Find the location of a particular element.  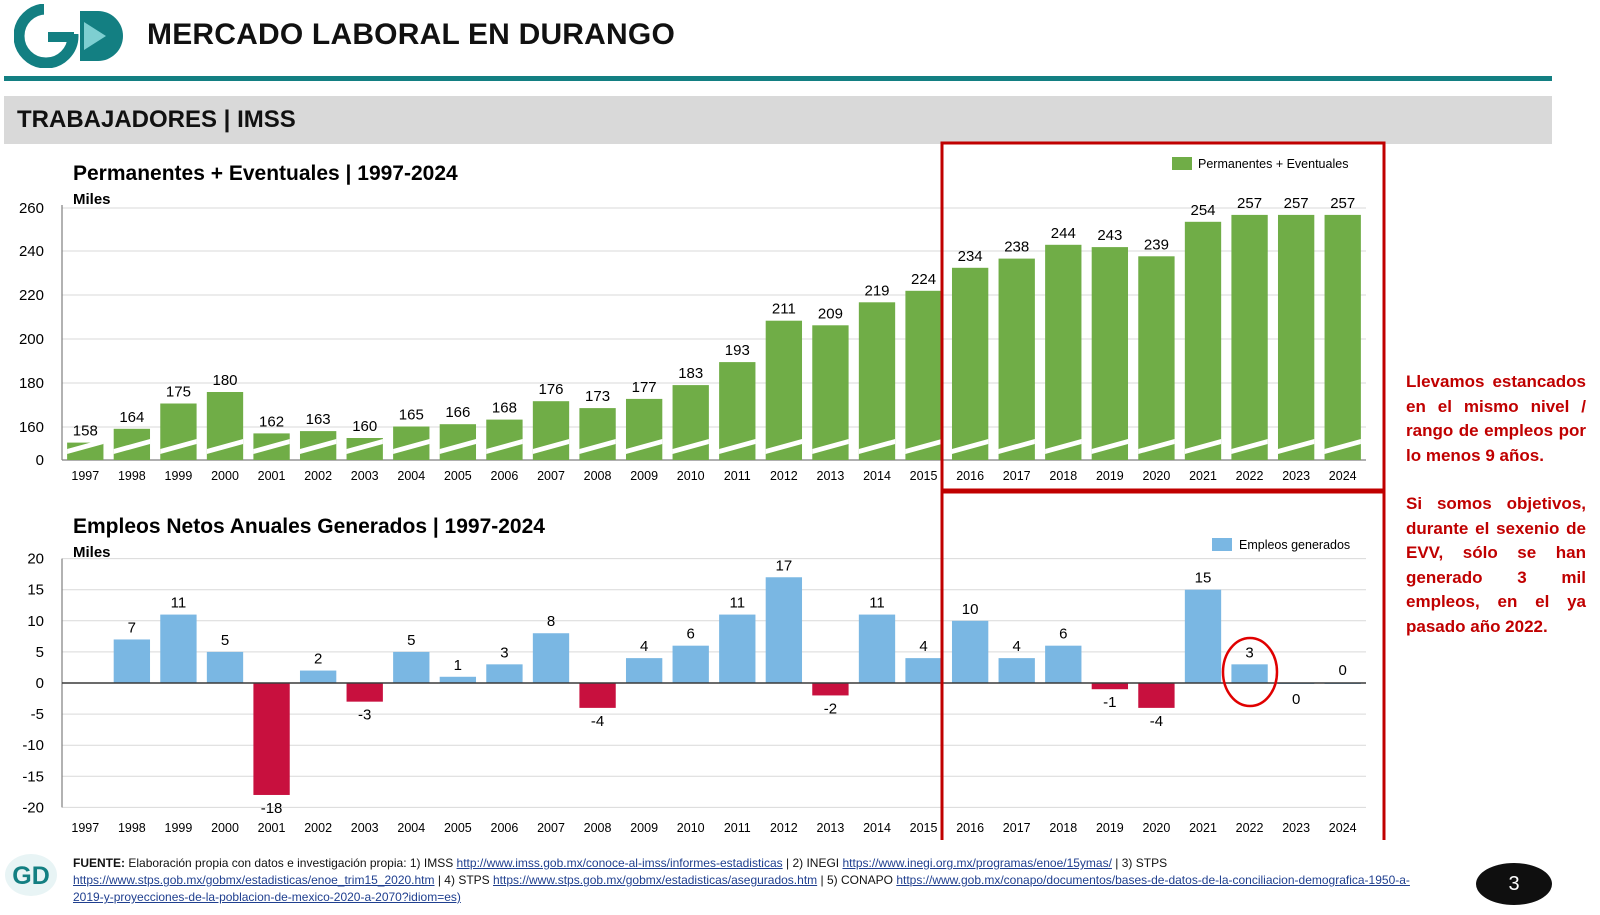

chart2-xtick: 2007 is located at coordinates (551, 828).